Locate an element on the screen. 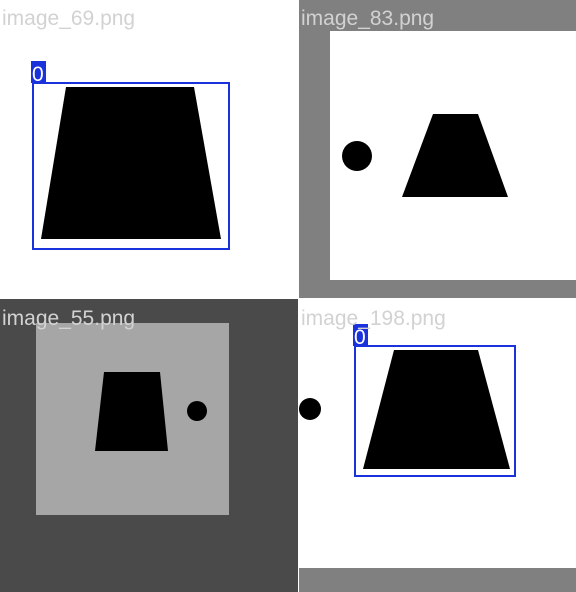 The width and height of the screenshot is (576, 592). bottom-border-band is located at coordinates (437, 580).